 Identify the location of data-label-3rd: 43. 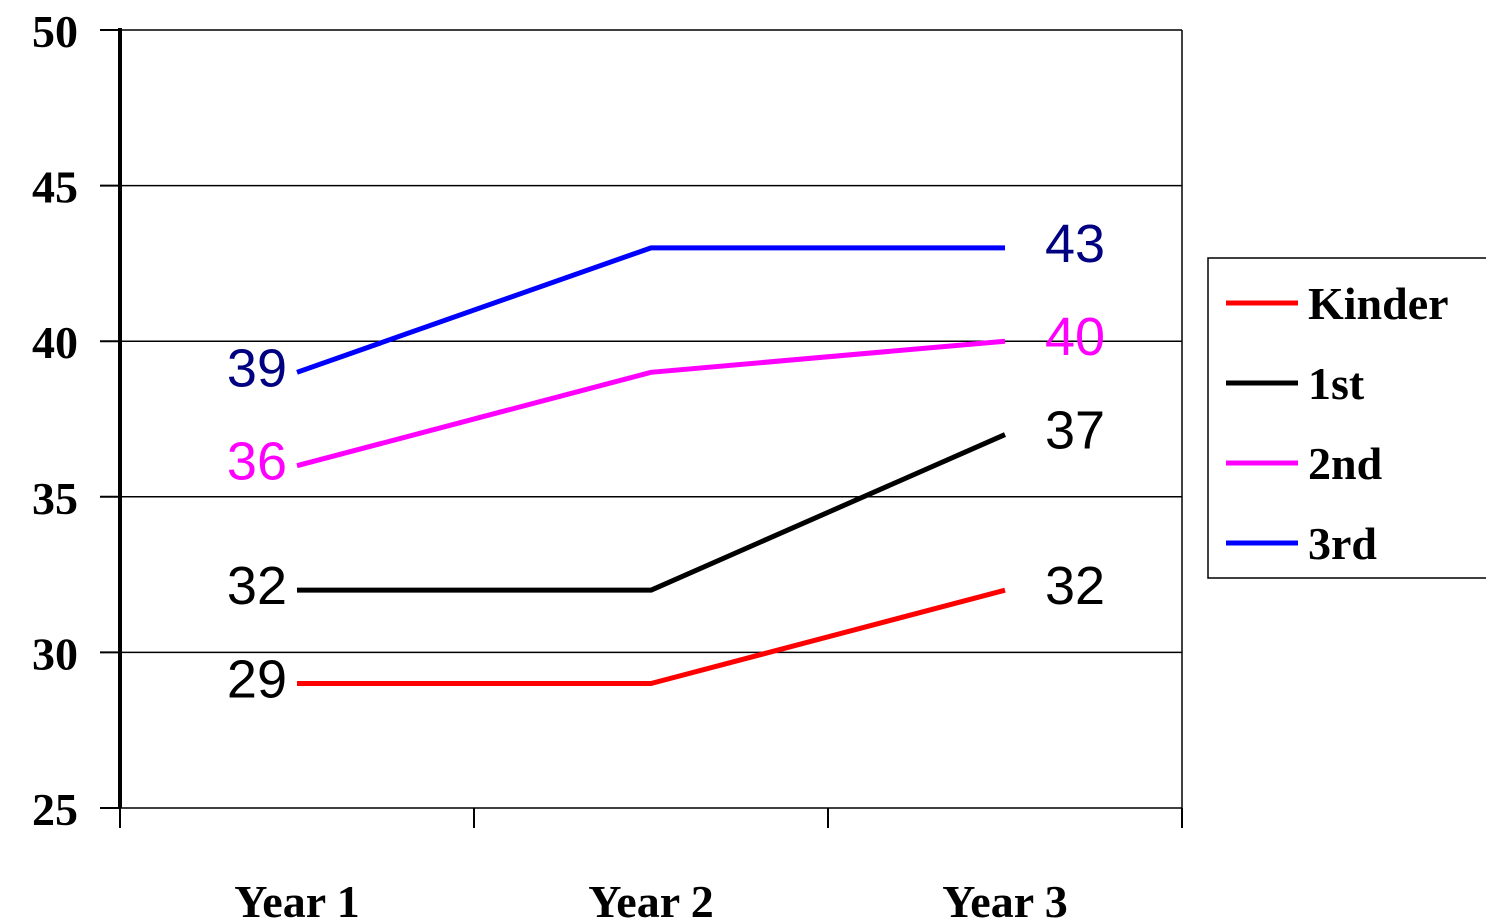
(1075, 244).